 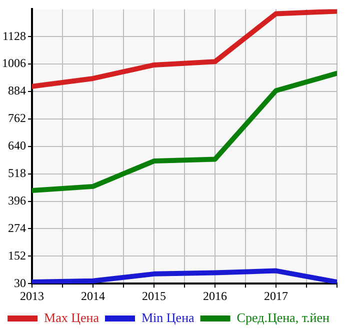 What do you see at coordinates (32, 295) in the screenshot?
I see `x-tick-label: 2013` at bounding box center [32, 295].